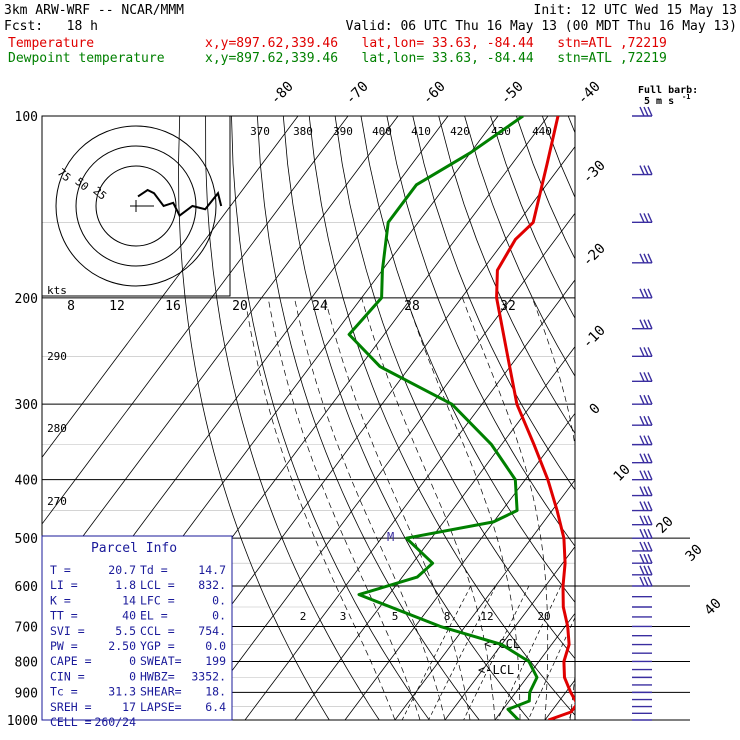  Describe the element at coordinates (668, 90) in the screenshot. I see `barb-legend-label: Full barb:` at that location.